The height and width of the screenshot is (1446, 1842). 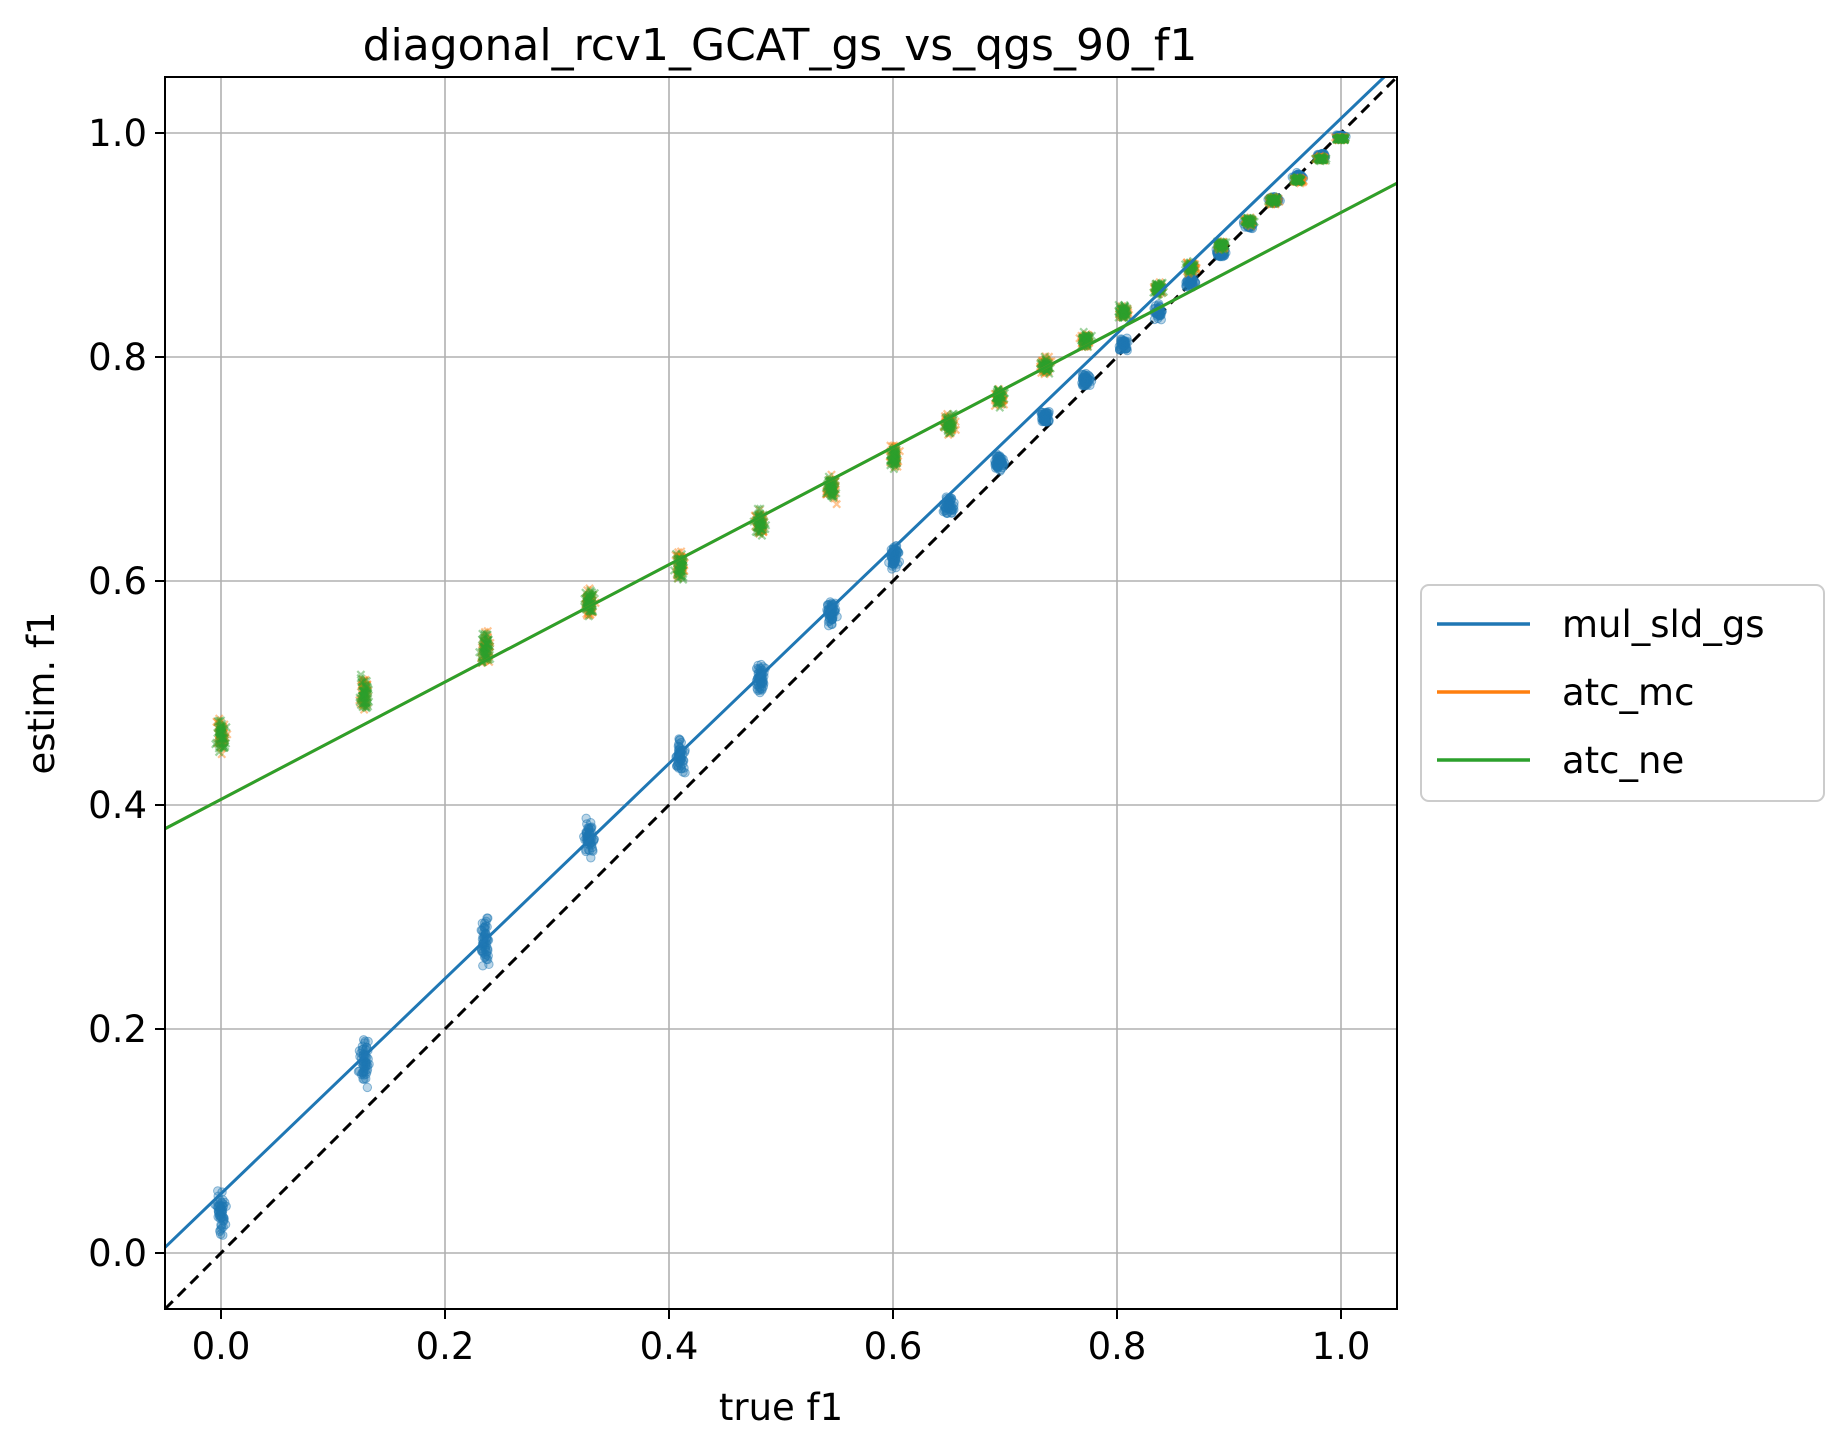 I want to click on x-tick-label: 0.8, so click(x=1117, y=1346).